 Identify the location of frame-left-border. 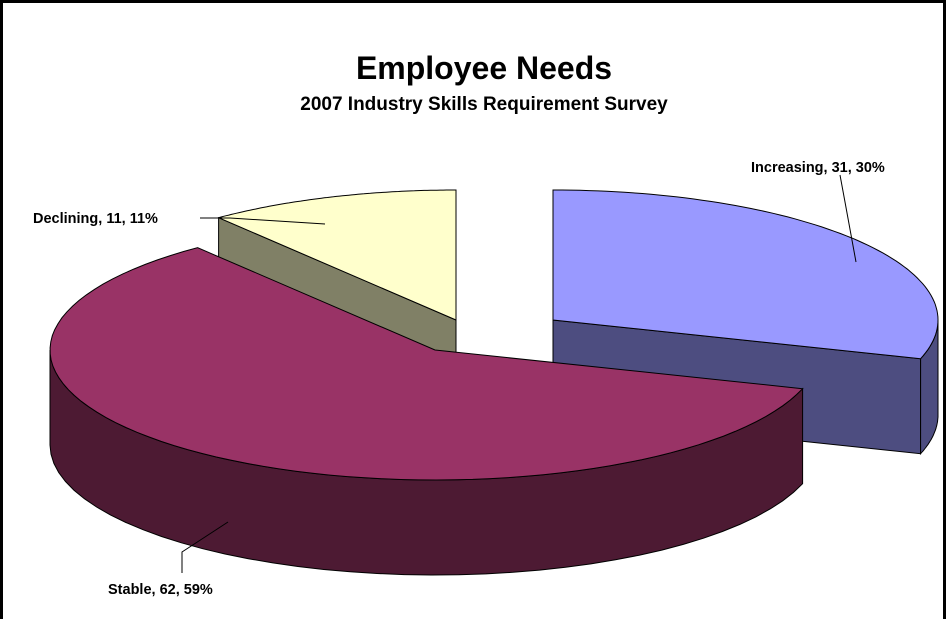
(1, 309).